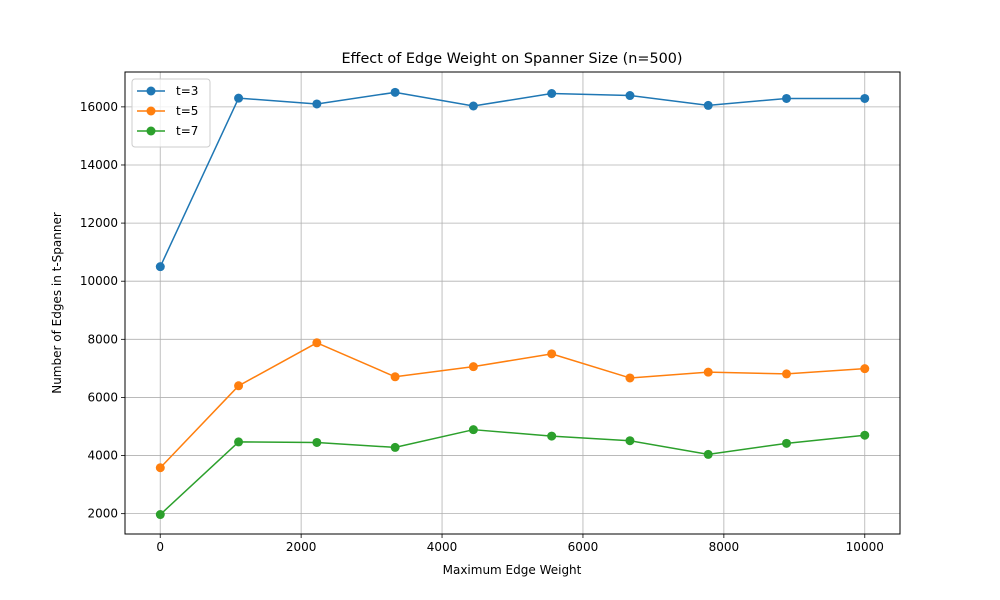 This screenshot has height=600, width=1000. Describe the element at coordinates (583, 547) in the screenshot. I see `x-tick-label: 6000` at that location.